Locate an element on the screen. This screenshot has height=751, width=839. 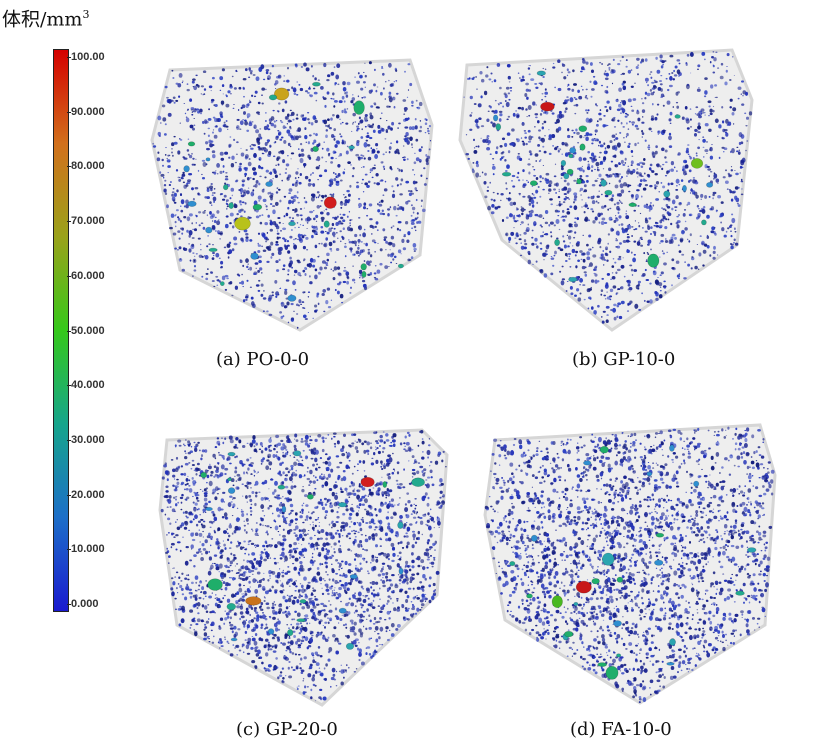
colorbar-tick-label: 100.00 is located at coordinates (86, 57).